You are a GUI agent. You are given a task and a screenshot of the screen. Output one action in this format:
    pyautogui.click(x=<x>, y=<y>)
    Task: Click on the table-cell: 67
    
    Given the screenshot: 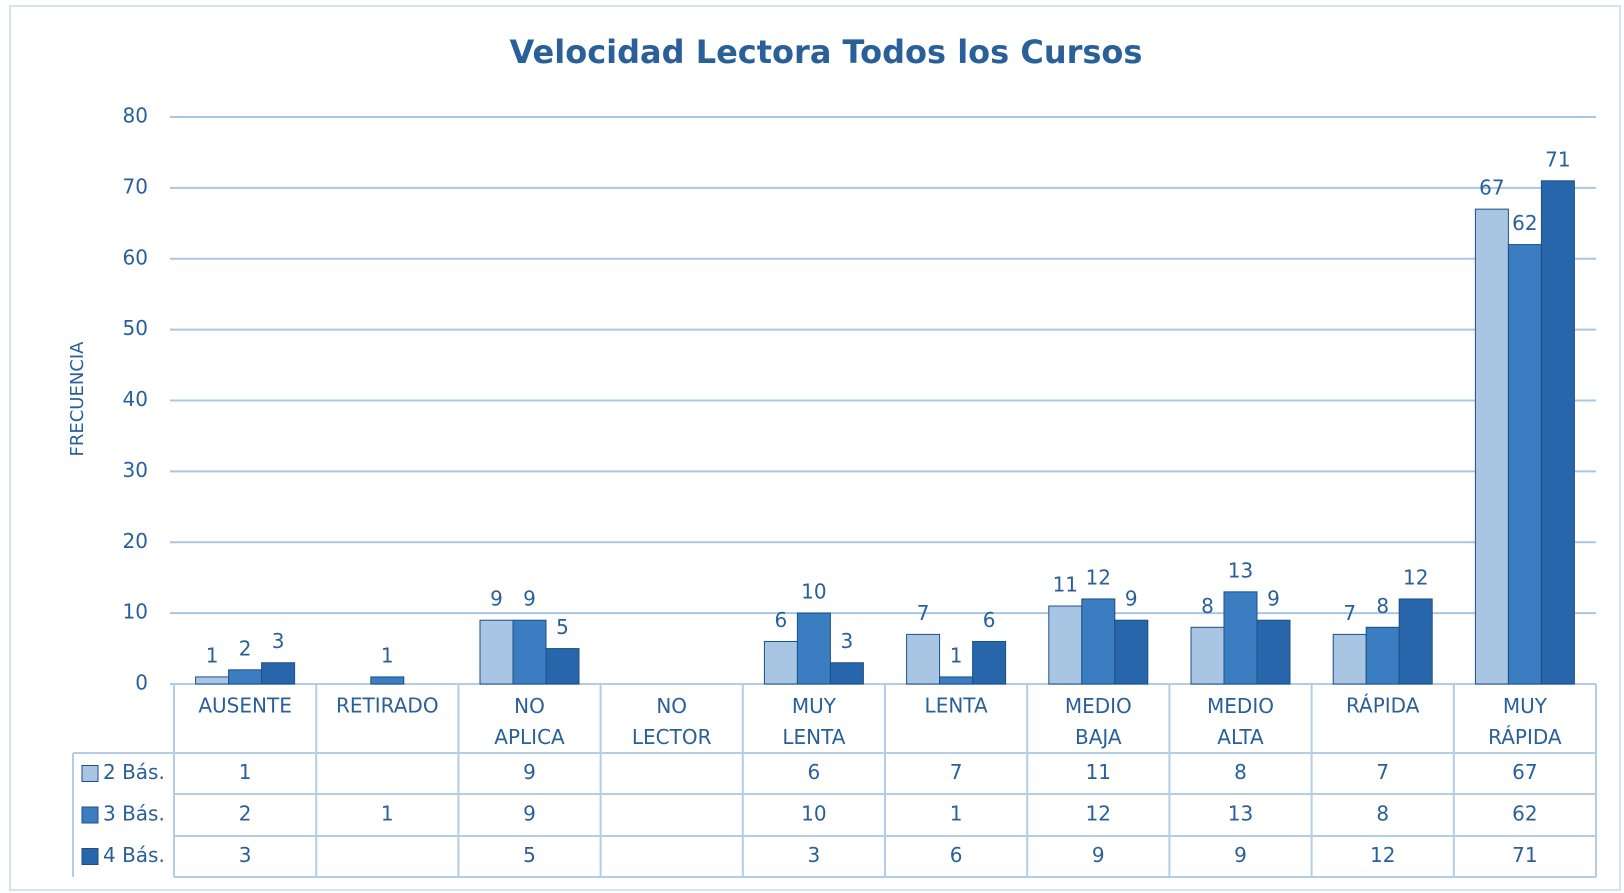 What is the action you would take?
    pyautogui.click(x=1524, y=772)
    